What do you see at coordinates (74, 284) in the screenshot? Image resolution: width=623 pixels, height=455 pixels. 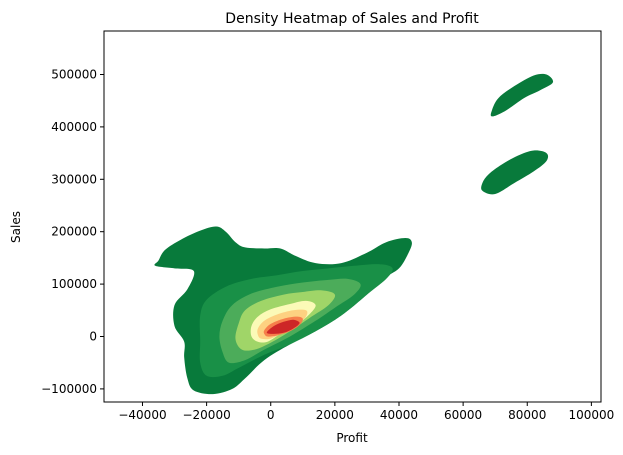 I see `y-tick-label: 100000` at bounding box center [74, 284].